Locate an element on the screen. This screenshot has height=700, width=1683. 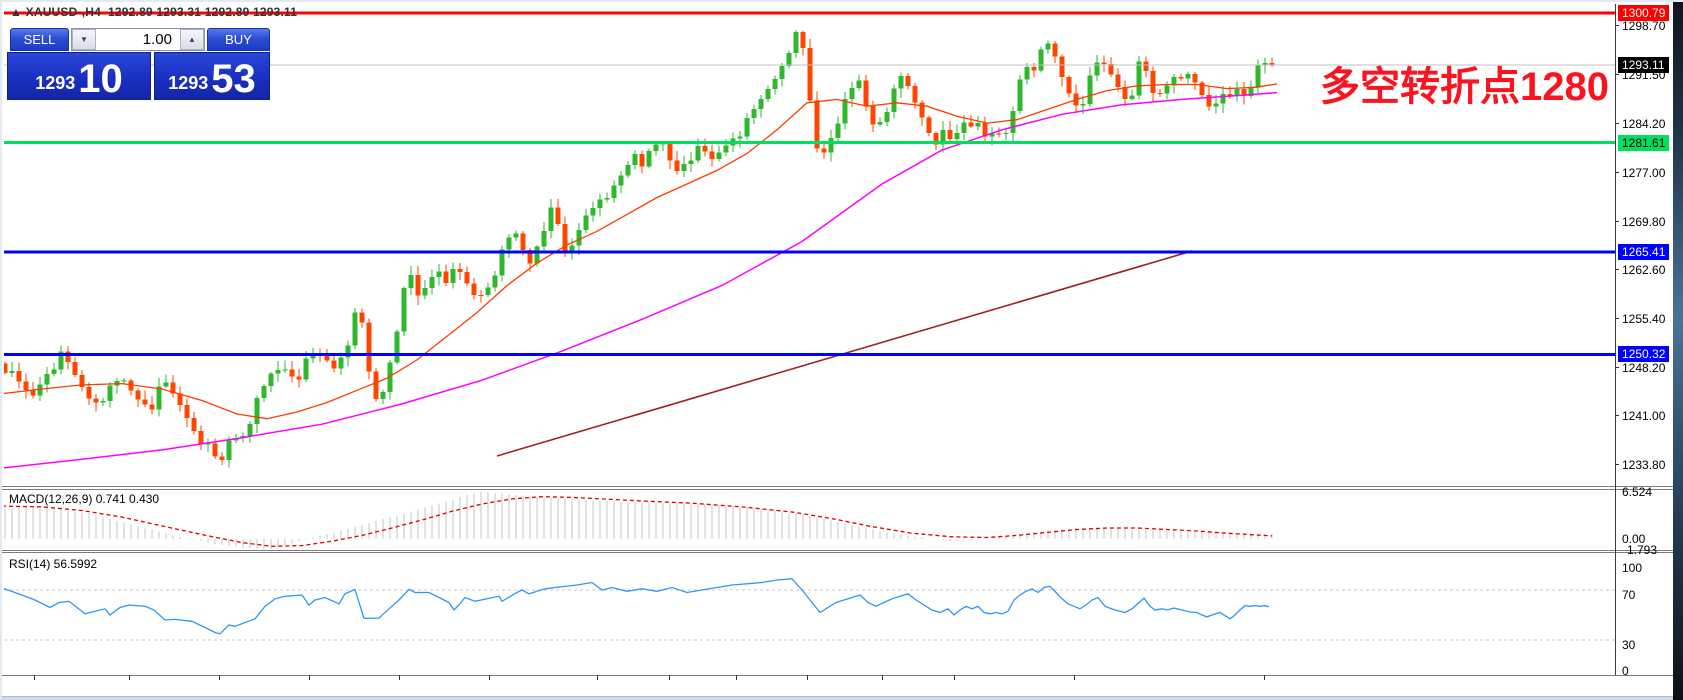
volume-stepper: ▼ ▲ is located at coordinates (138, 39).